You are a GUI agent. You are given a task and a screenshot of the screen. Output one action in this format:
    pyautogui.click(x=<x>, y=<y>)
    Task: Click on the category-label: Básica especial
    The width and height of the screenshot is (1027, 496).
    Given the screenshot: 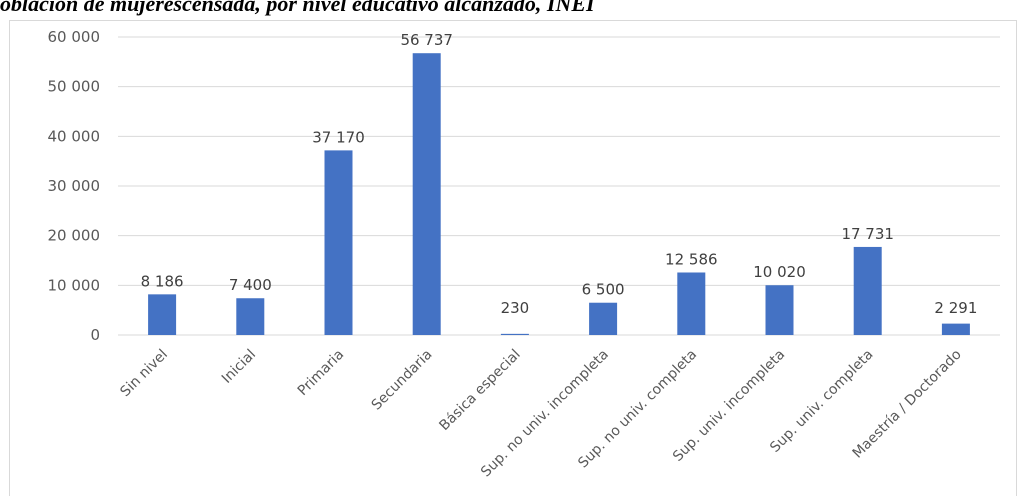 What is the action you would take?
    pyautogui.click(x=479, y=390)
    